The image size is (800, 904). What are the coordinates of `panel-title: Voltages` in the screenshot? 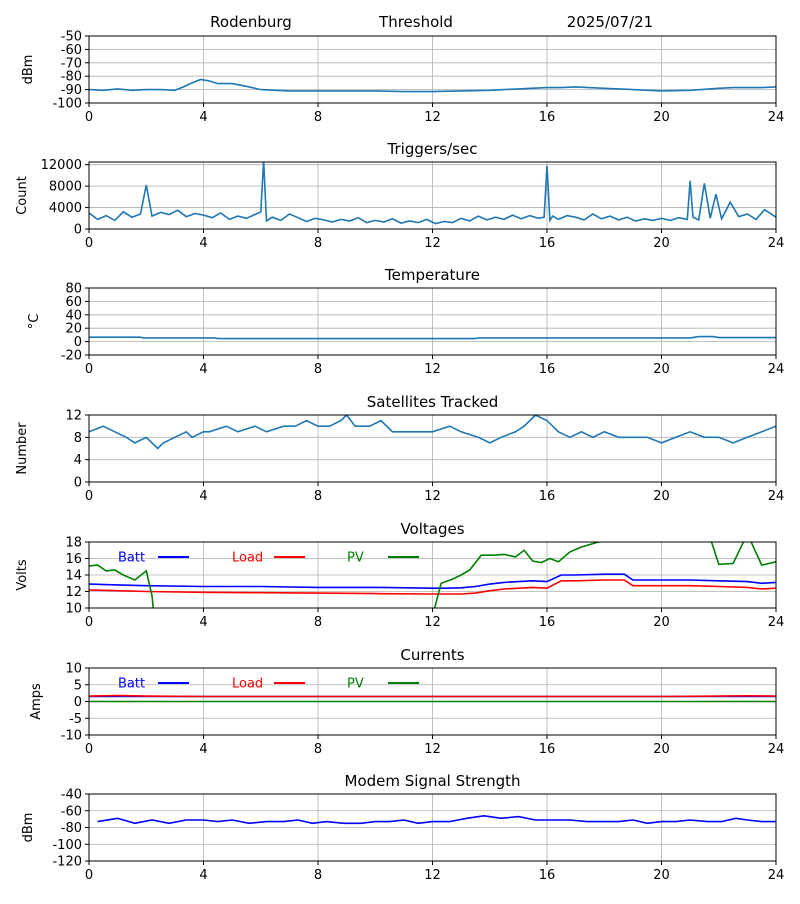 It's located at (432, 529).